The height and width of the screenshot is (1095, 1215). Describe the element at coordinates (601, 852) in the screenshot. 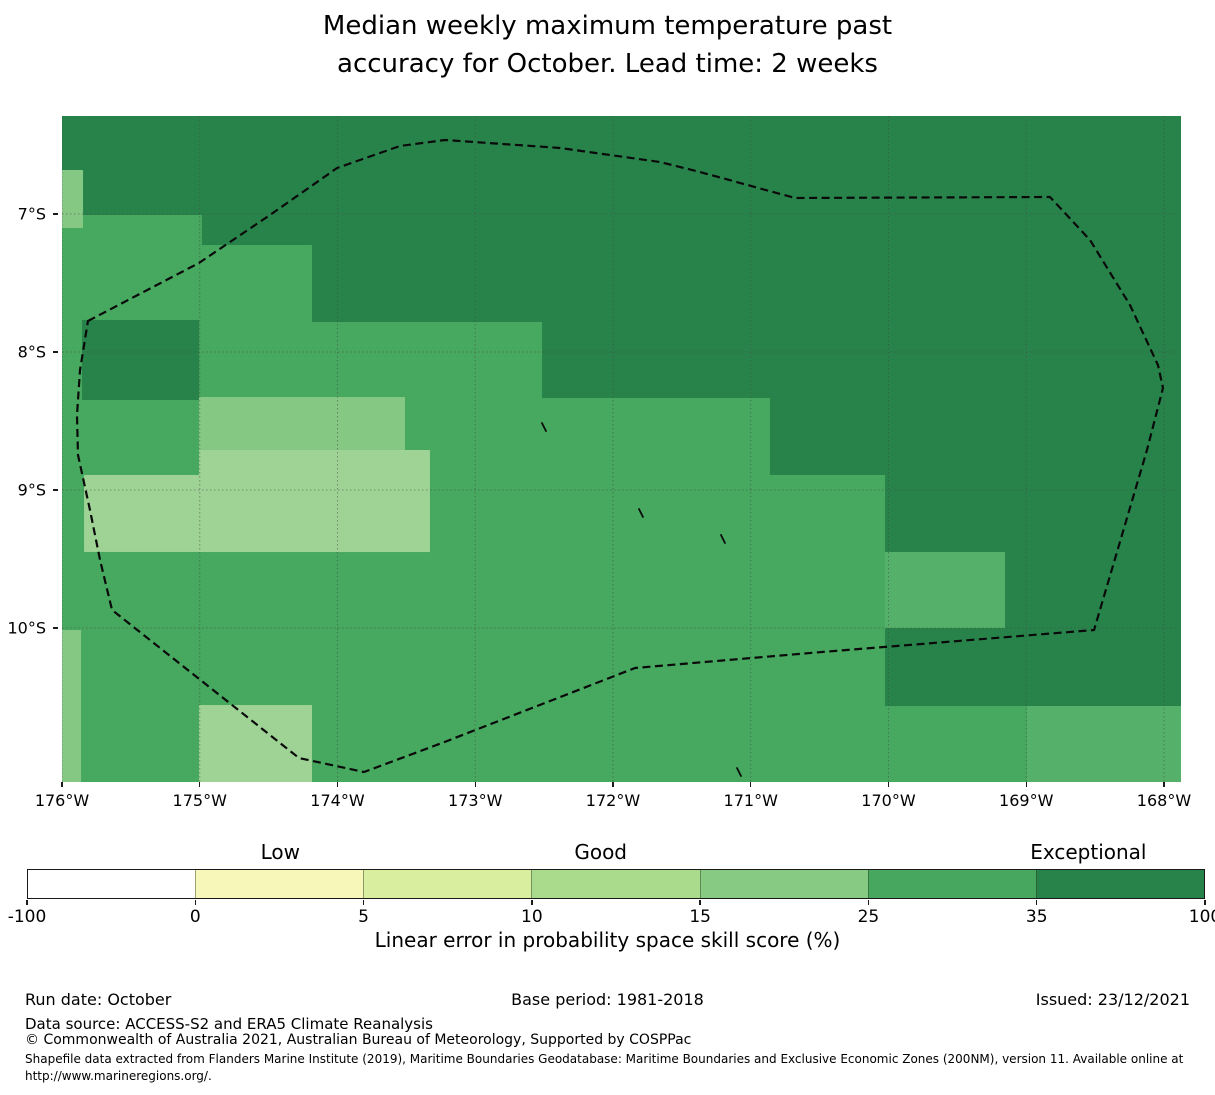

I see `colorbar-zone-label: Good` at that location.